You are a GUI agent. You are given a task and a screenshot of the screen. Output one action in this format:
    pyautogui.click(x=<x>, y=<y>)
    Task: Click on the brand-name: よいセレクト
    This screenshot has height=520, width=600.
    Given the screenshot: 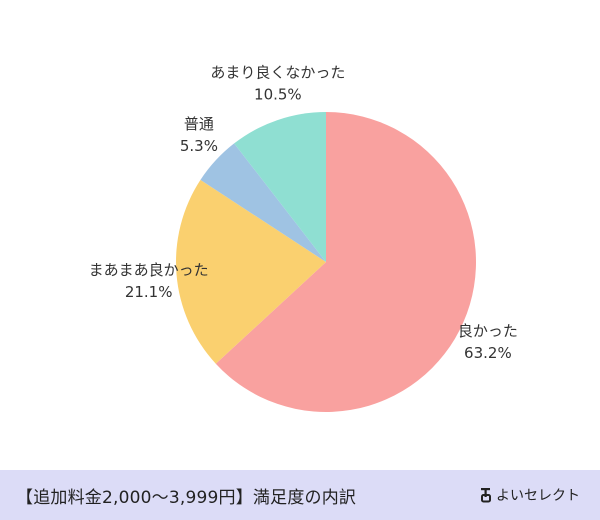 What is the action you would take?
    pyautogui.click(x=538, y=496)
    